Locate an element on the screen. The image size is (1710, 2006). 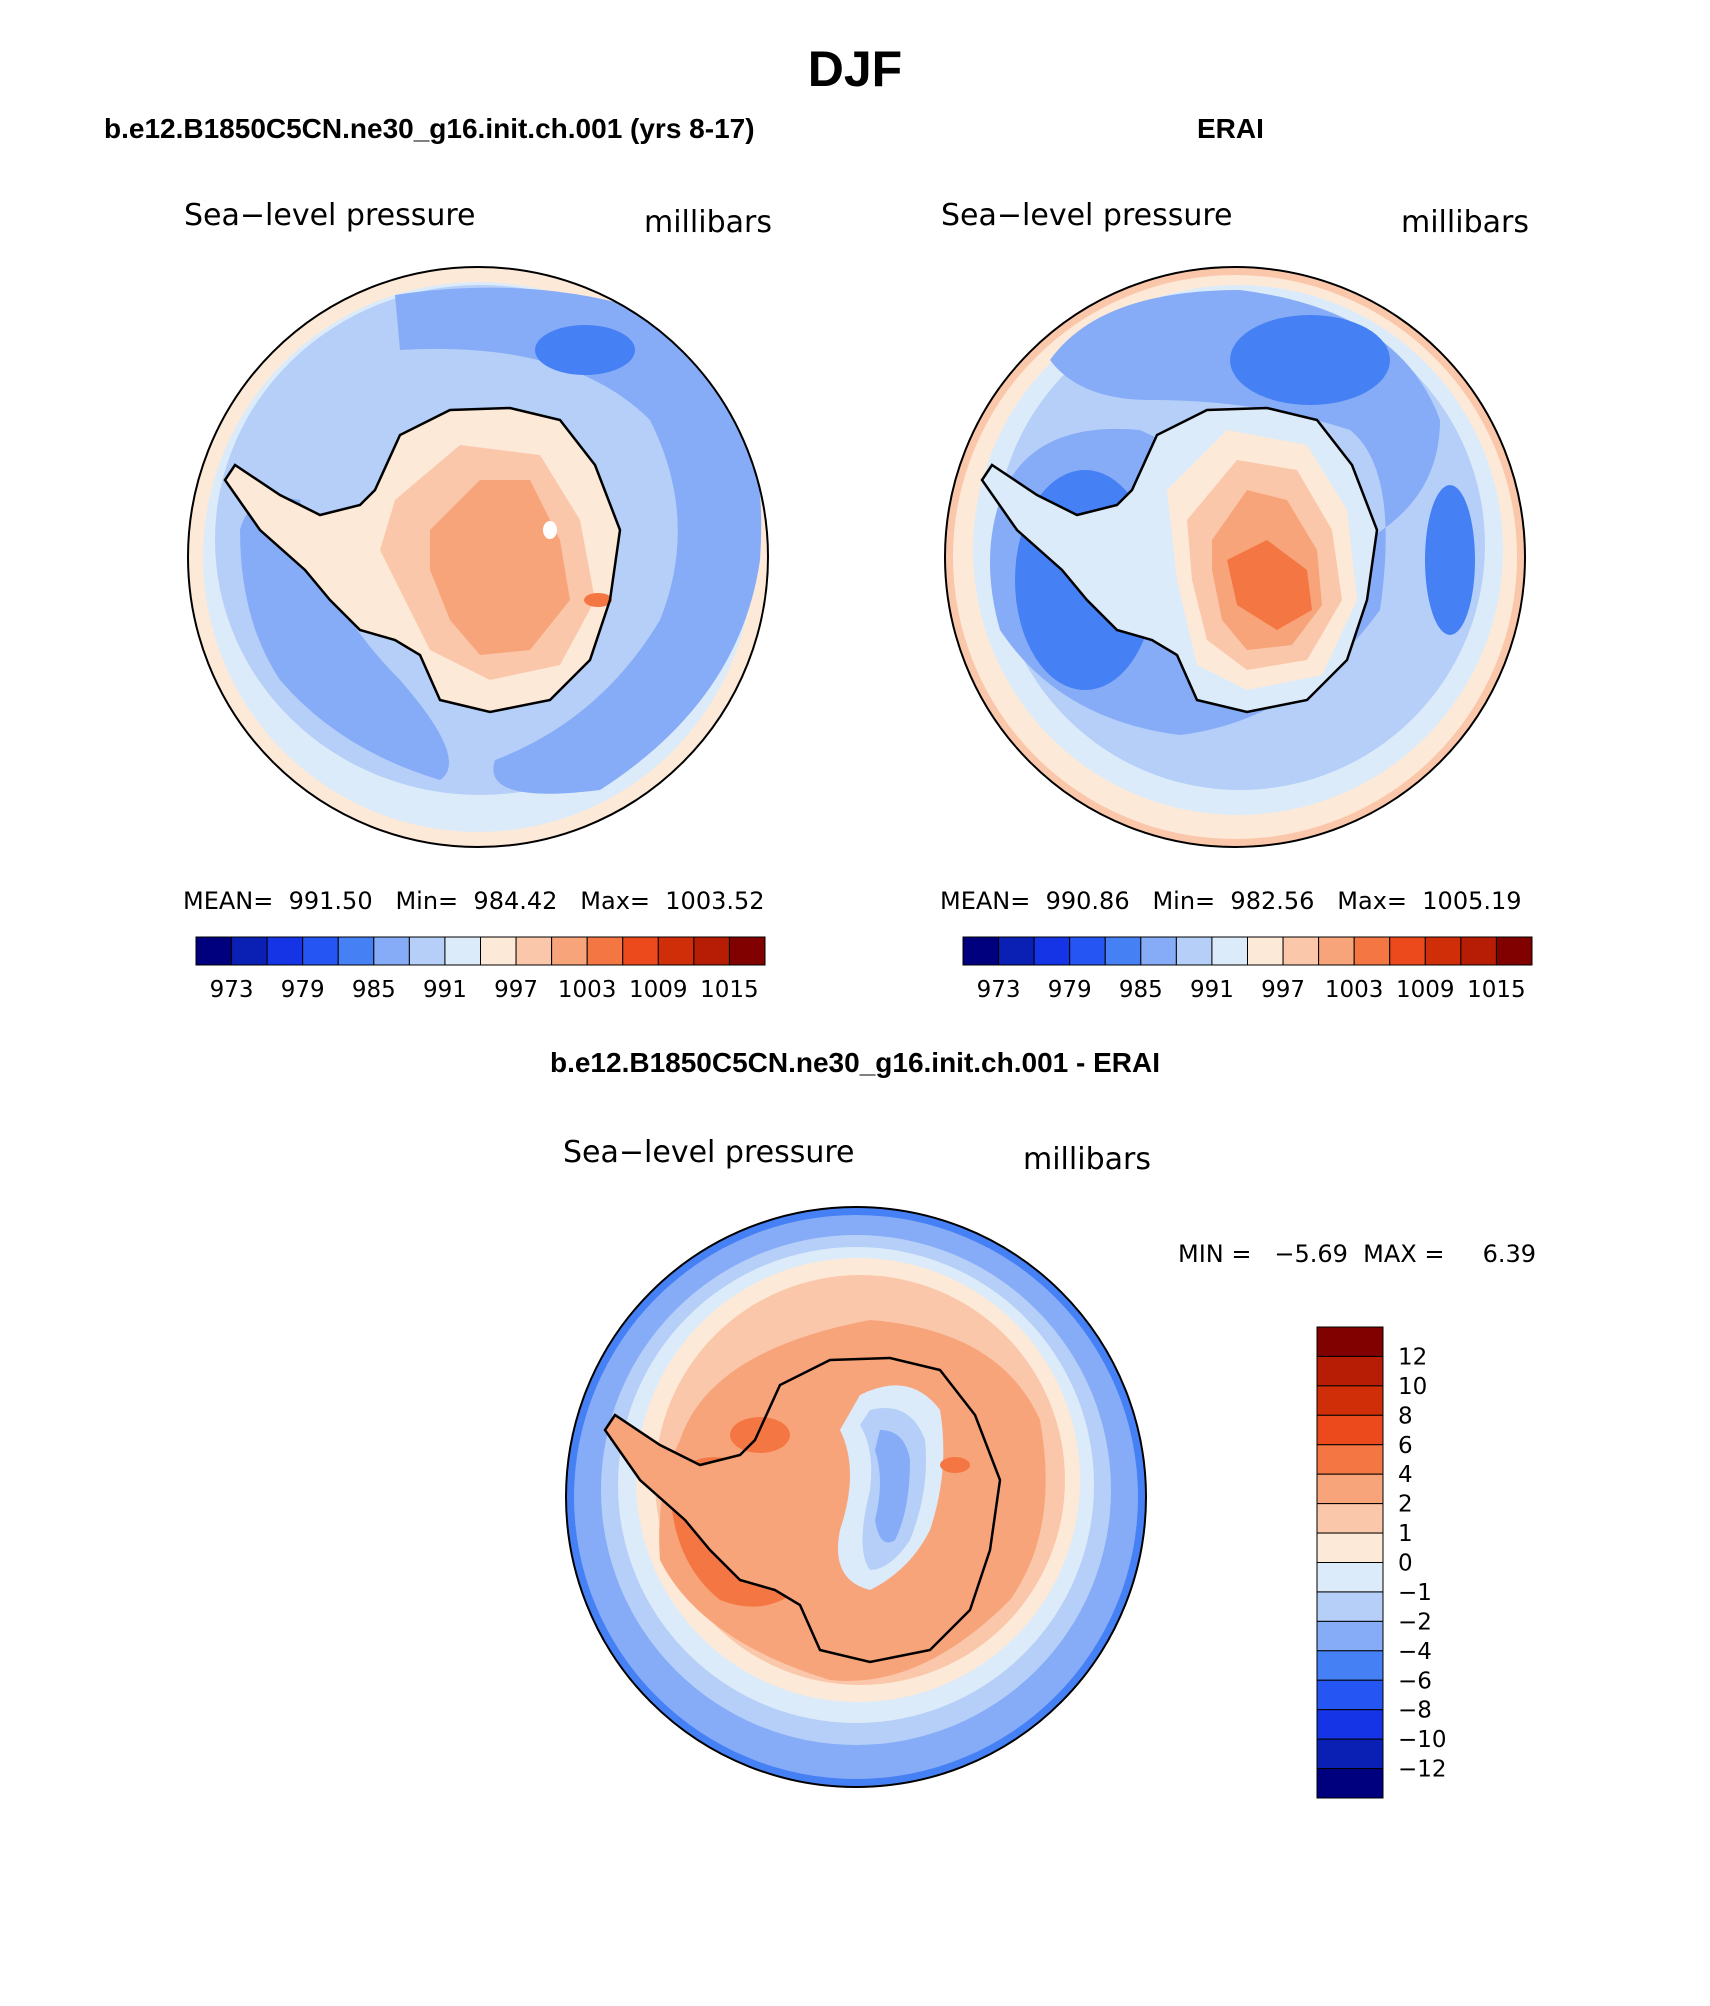
obs-colorbar-tick-label: 997 is located at coordinates (1283, 990).